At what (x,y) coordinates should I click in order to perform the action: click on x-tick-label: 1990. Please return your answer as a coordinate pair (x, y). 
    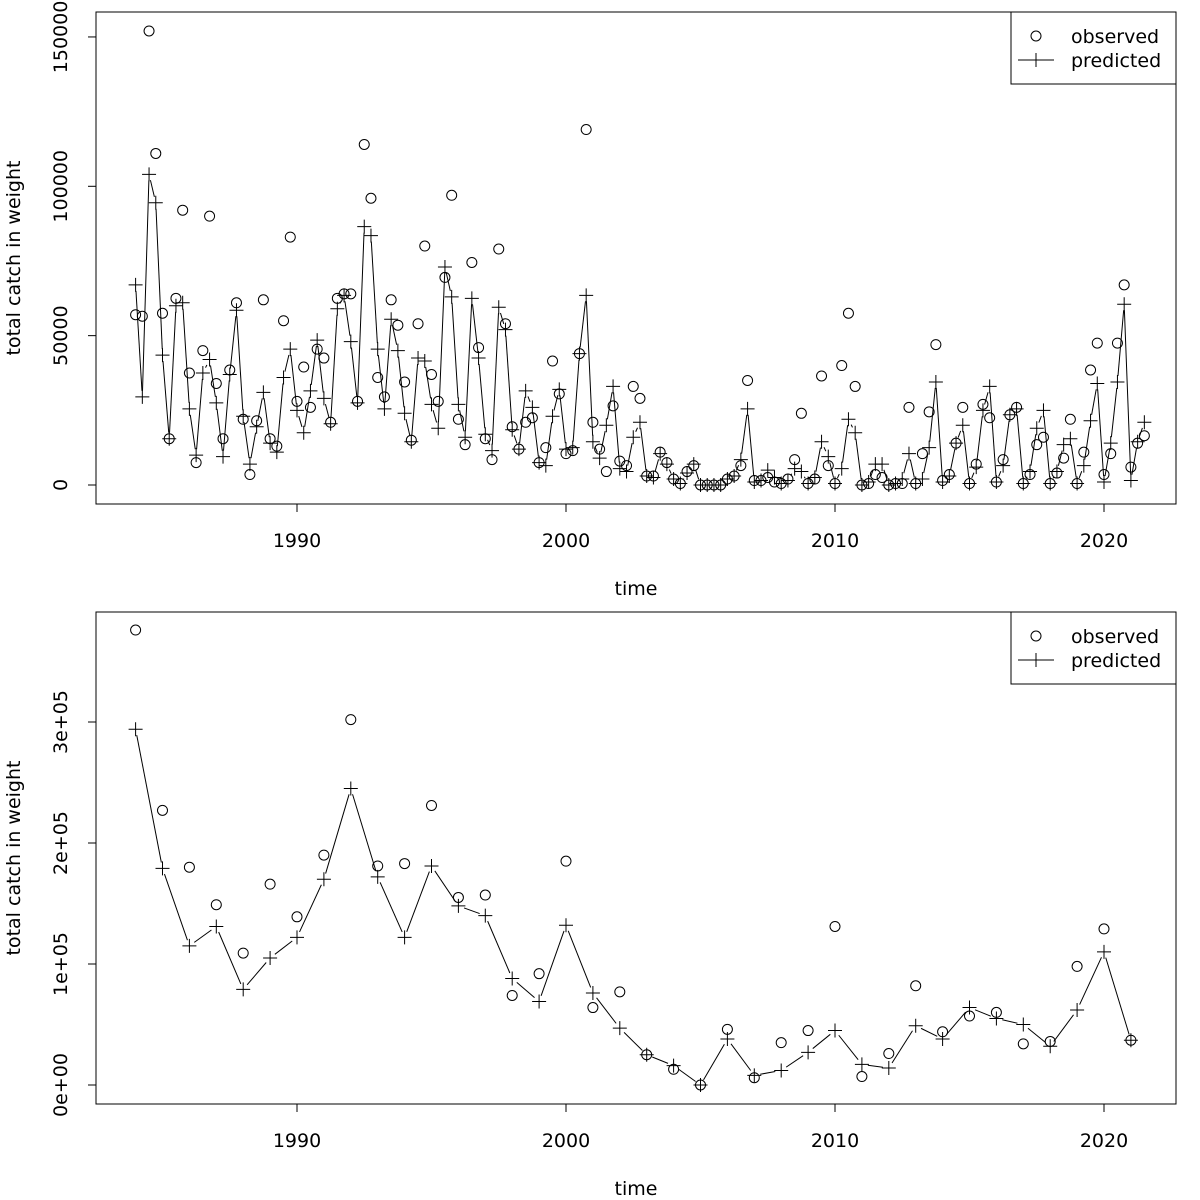
    Looking at the image, I should click on (297, 1141).